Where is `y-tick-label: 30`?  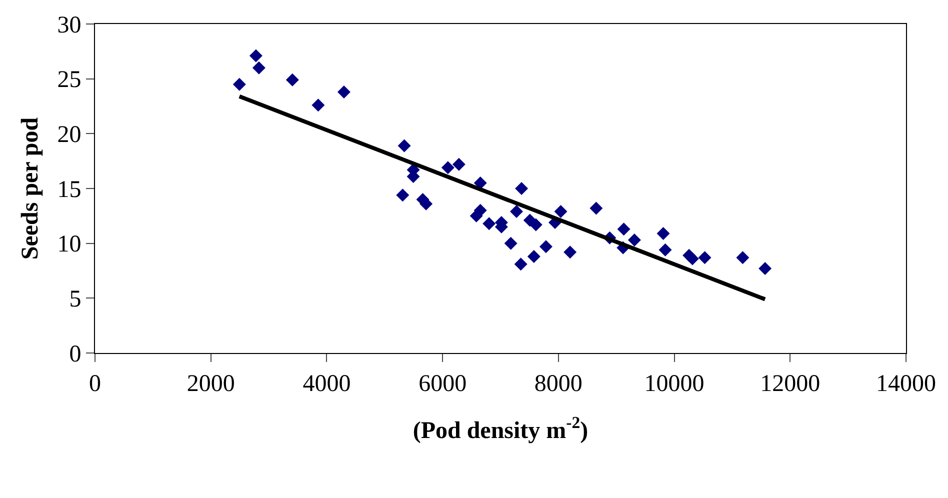
y-tick-label: 30 is located at coordinates (69, 25).